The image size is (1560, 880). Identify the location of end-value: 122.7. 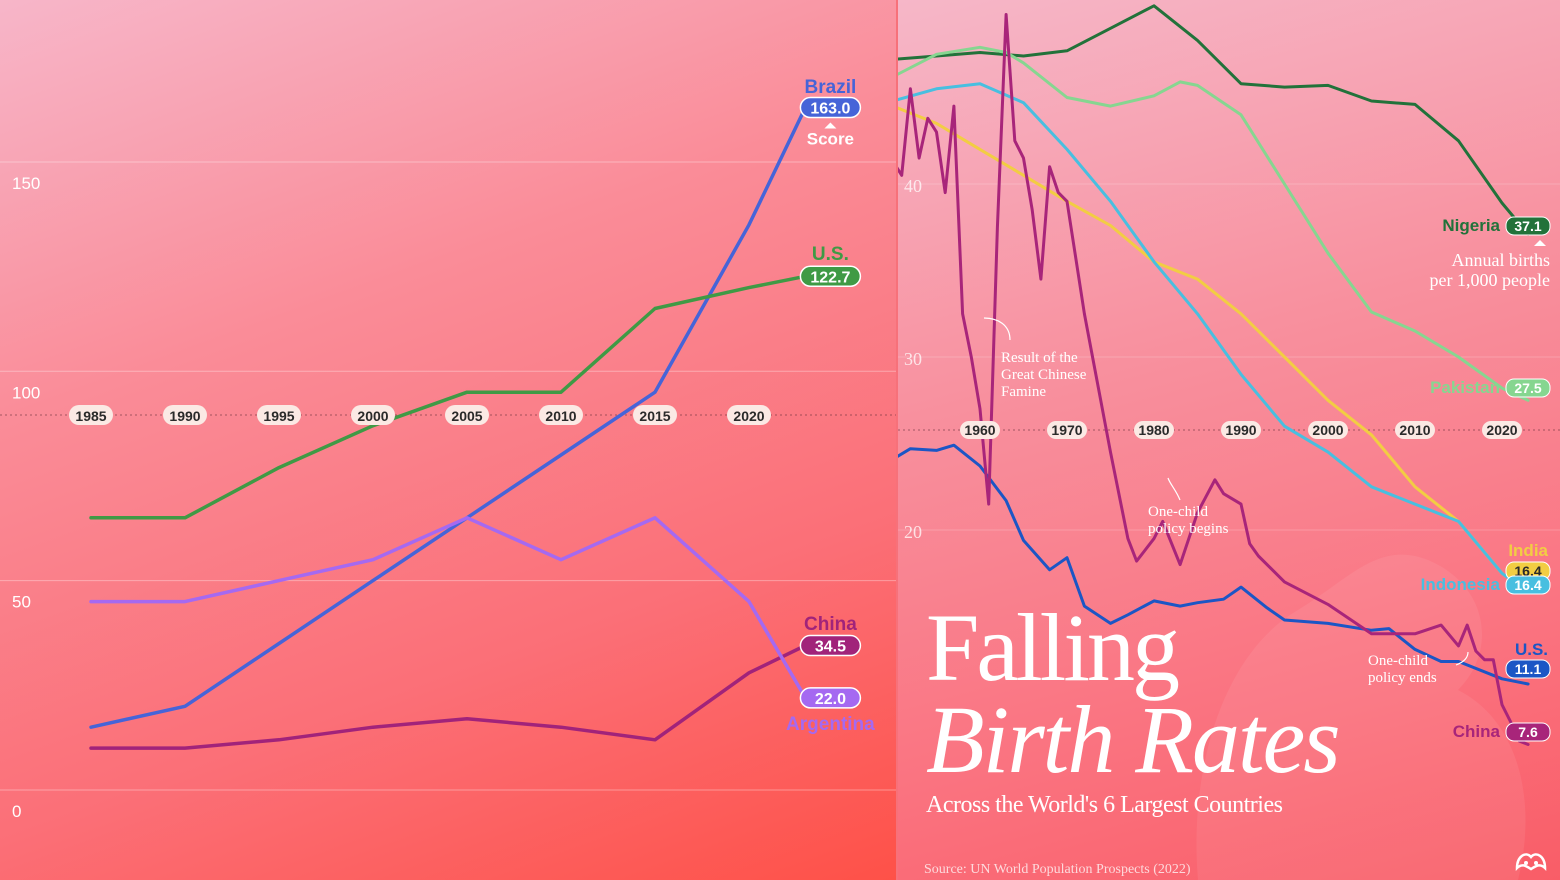
(830, 277).